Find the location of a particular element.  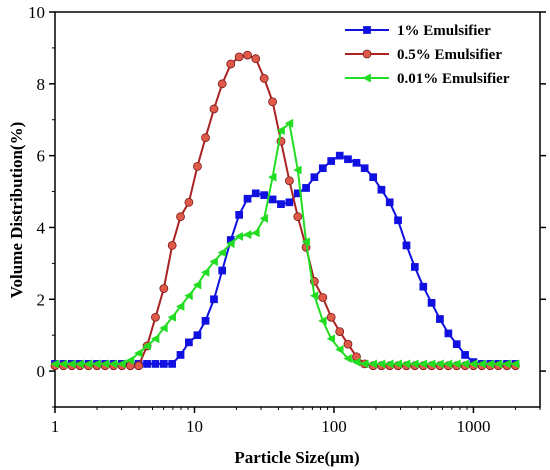

x-tick-label: 1 is located at coordinates (55, 426).